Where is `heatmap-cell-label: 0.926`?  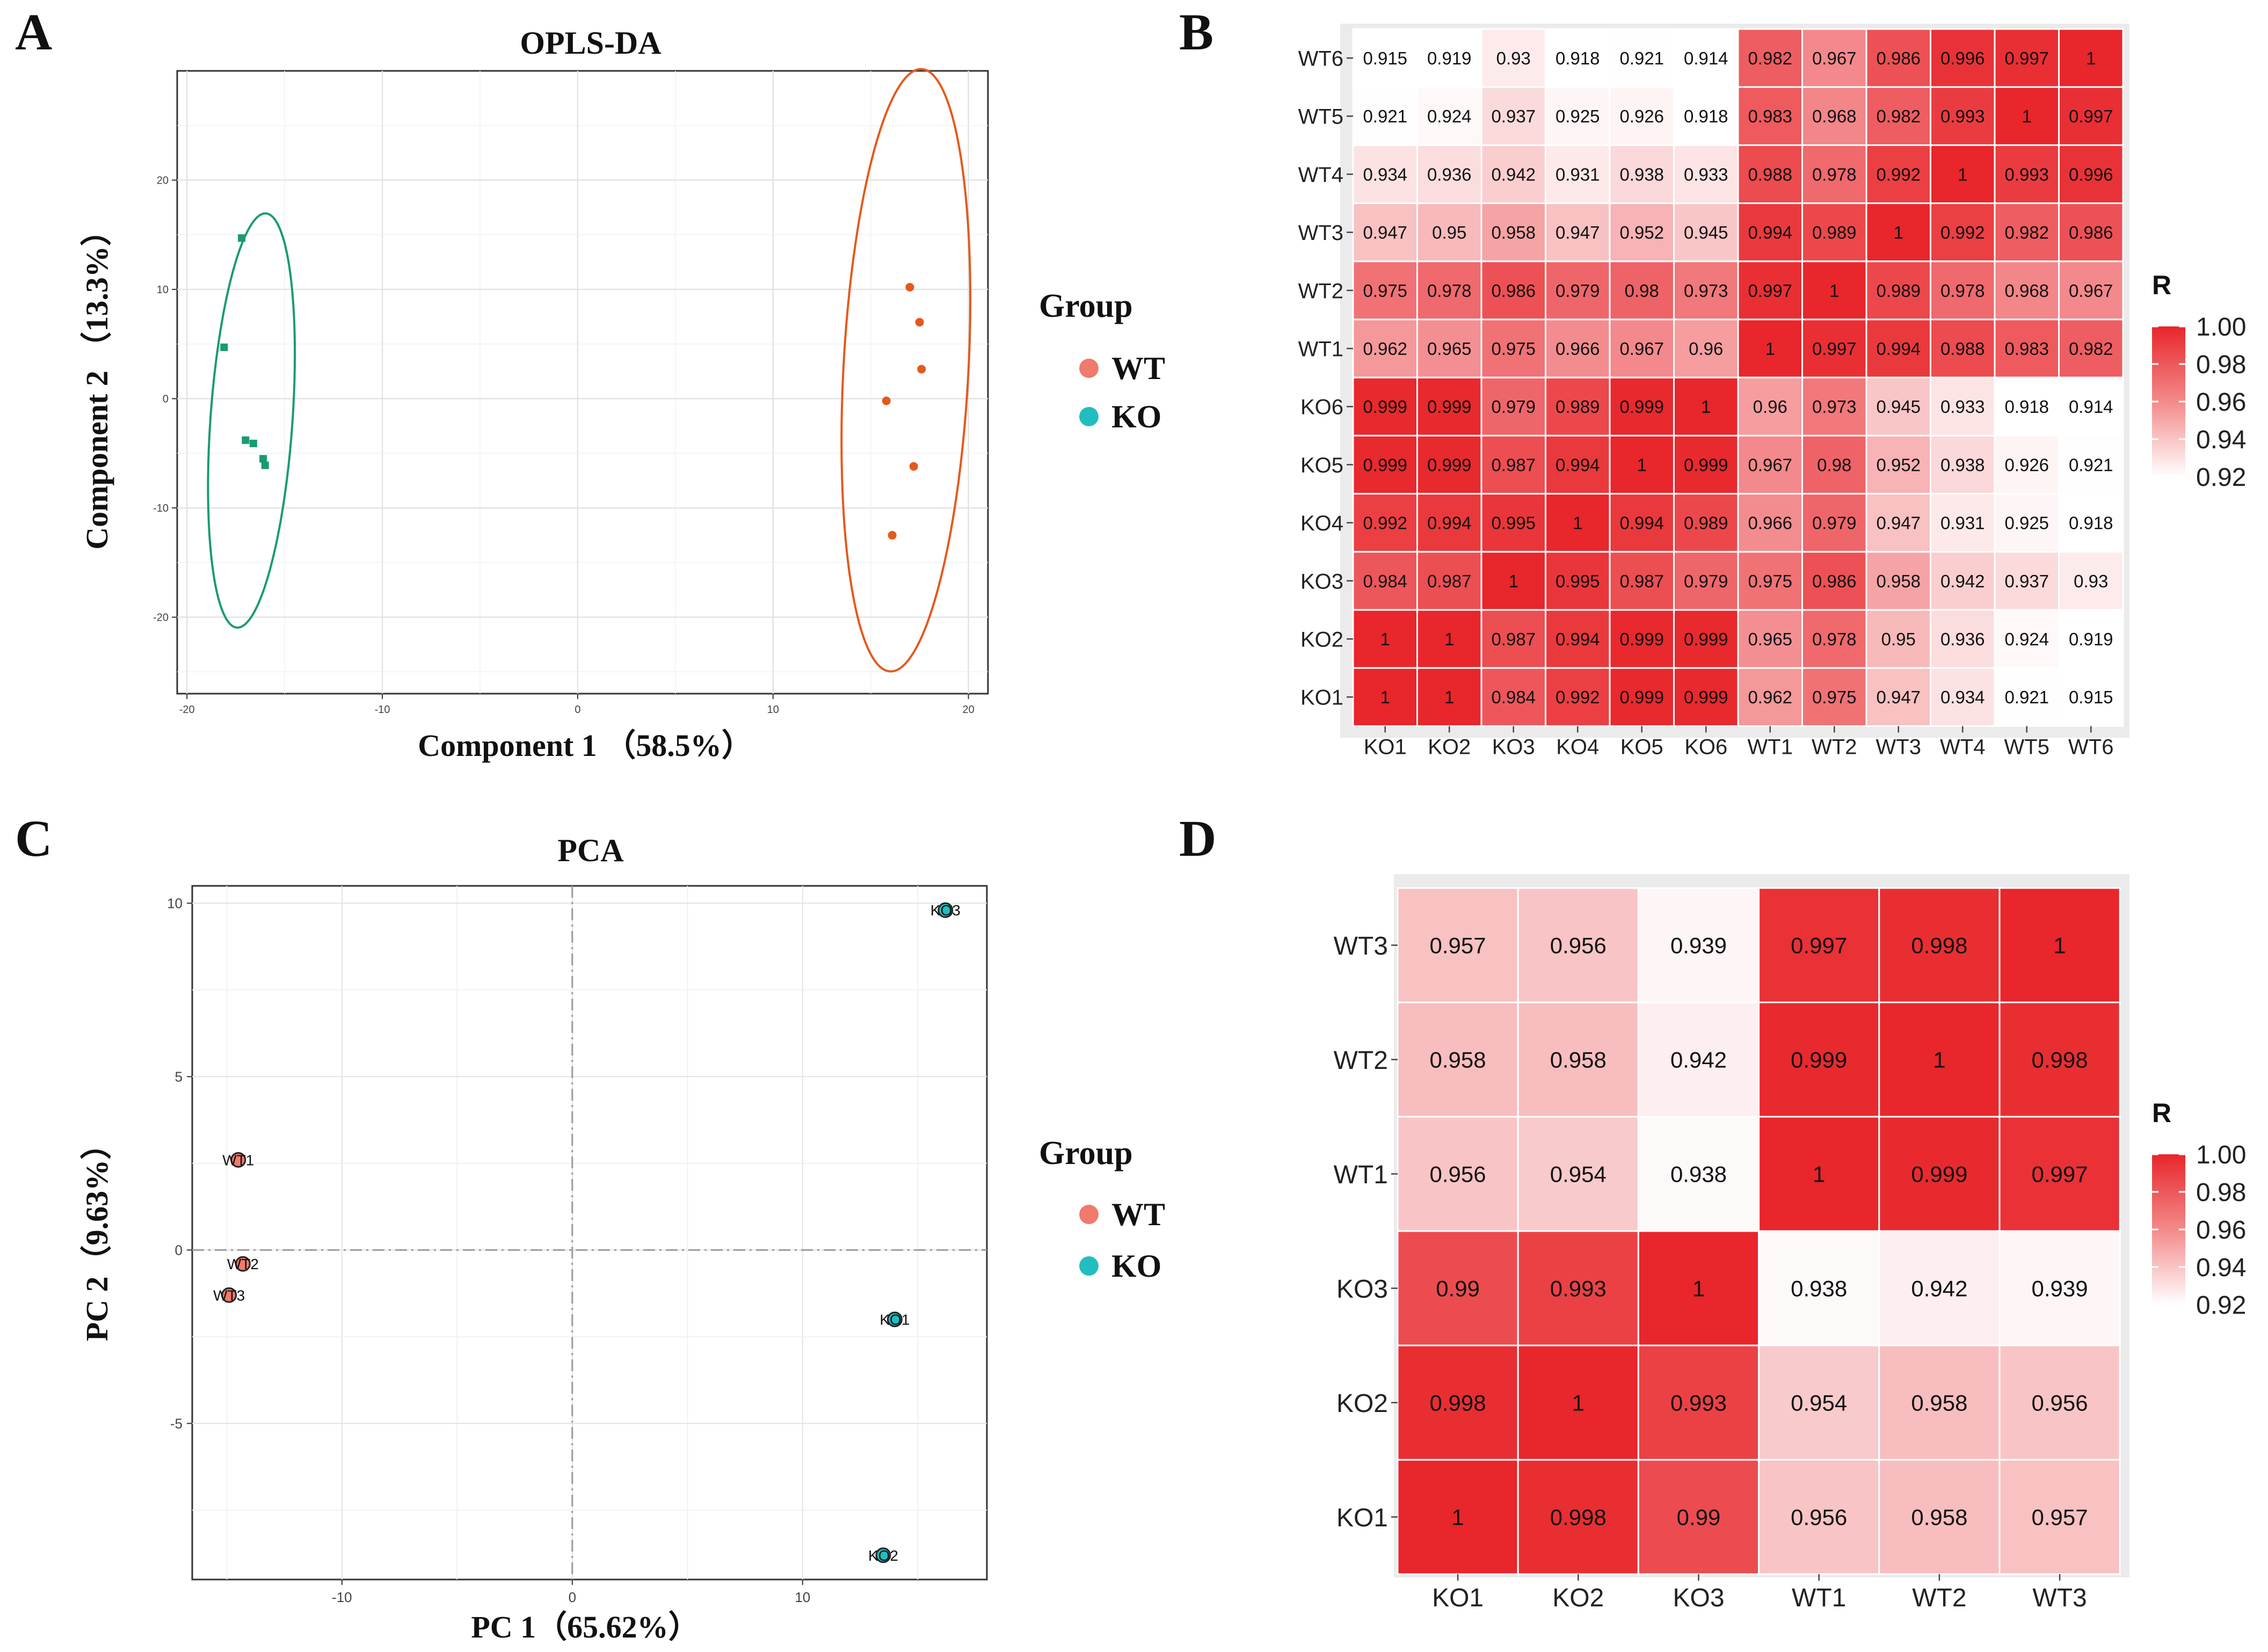
heatmap-cell-label: 0.926 is located at coordinates (2027, 465).